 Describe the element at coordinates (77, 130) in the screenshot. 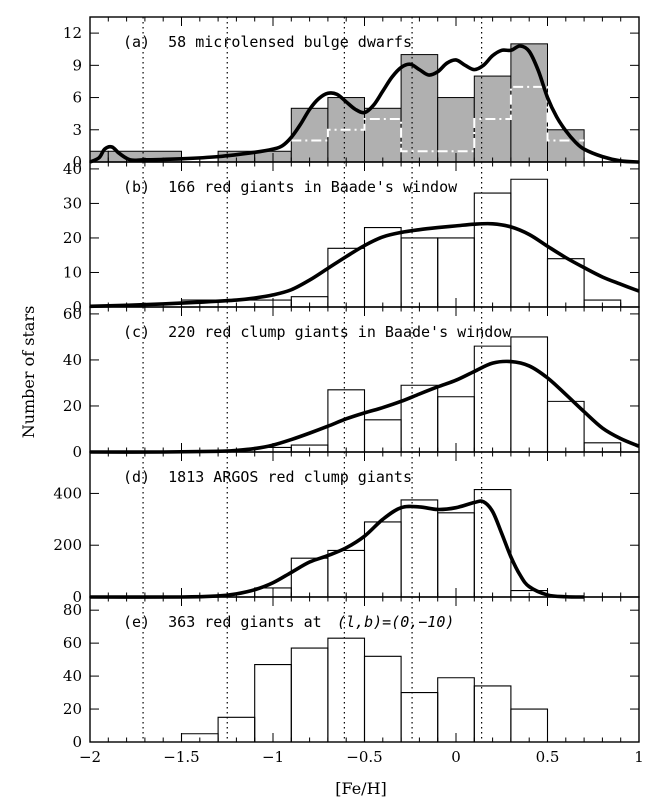

I see `y-tick-label: 3` at that location.